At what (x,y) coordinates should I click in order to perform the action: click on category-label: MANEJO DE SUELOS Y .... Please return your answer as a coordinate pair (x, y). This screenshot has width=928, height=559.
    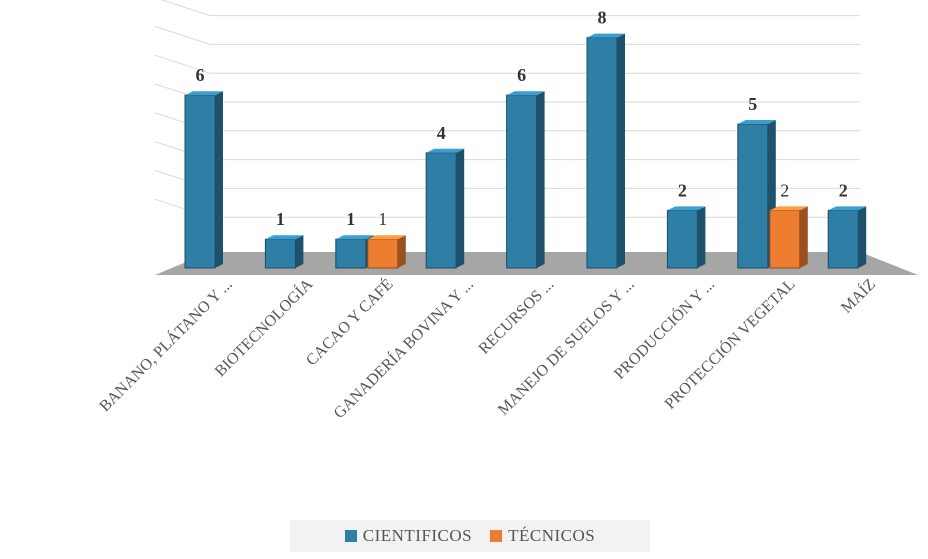
    Looking at the image, I should click on (566, 347).